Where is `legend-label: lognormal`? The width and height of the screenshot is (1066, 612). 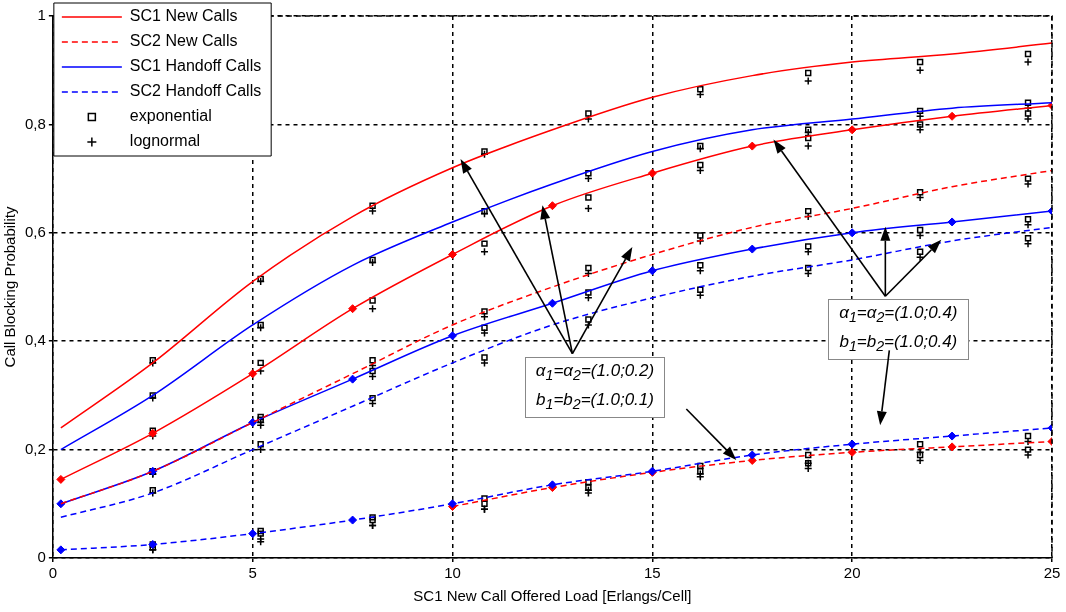 legend-label: lognormal is located at coordinates (165, 141).